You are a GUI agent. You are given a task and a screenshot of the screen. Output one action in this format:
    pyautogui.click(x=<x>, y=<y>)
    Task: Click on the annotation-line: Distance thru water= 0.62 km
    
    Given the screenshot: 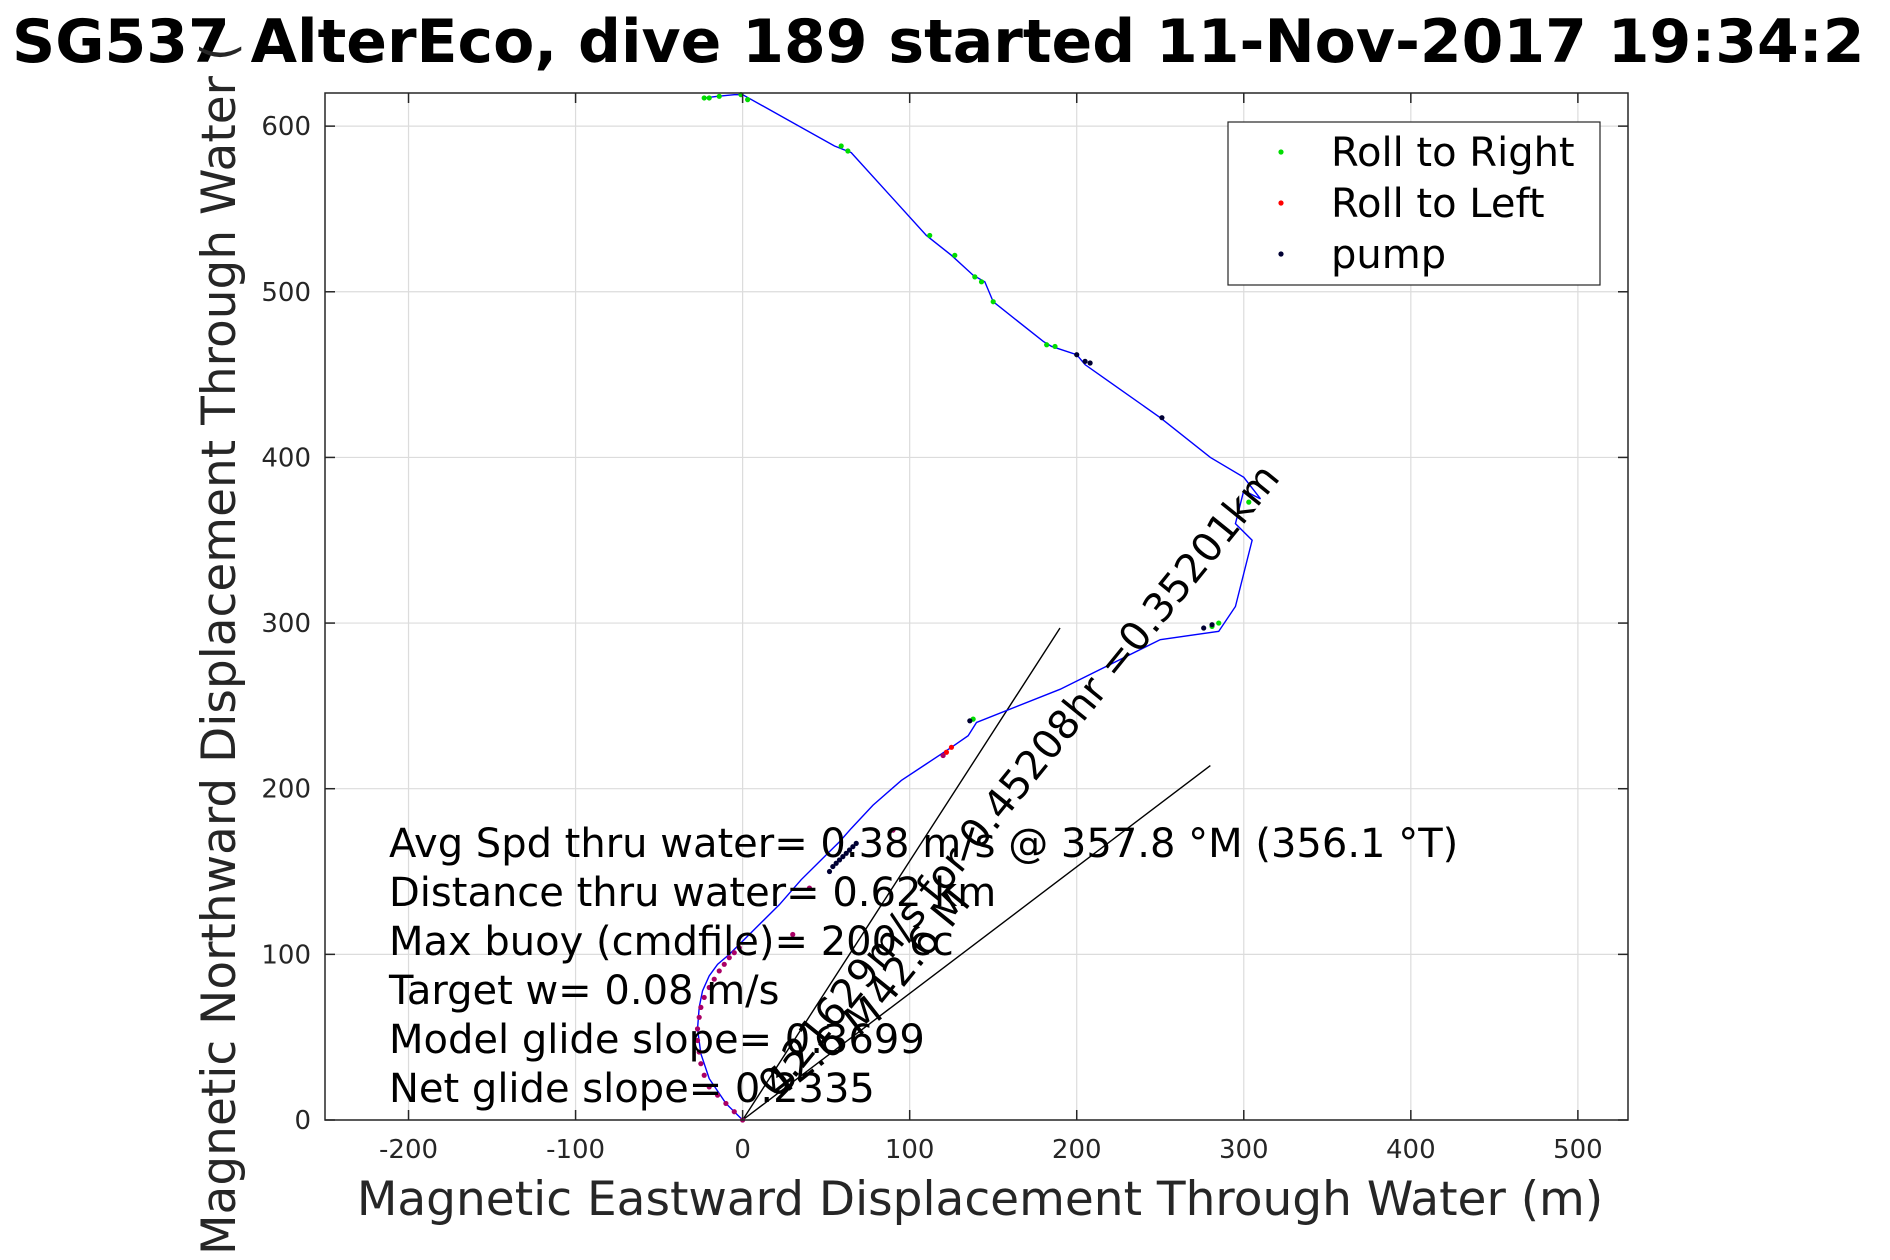 What is the action you would take?
    pyautogui.click(x=692, y=893)
    